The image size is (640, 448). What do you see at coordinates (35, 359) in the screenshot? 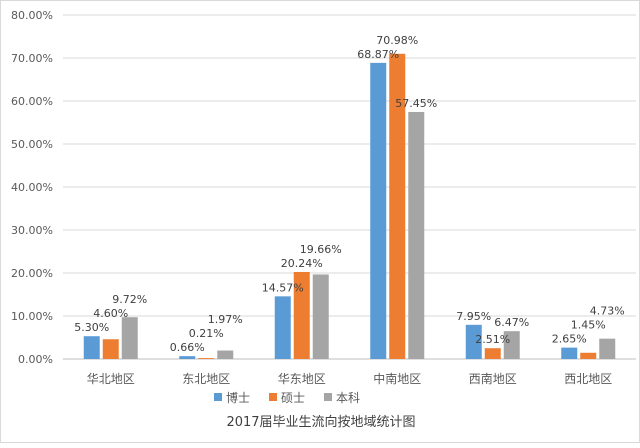
I see `y-tick-label: 0.00%` at bounding box center [35, 359].